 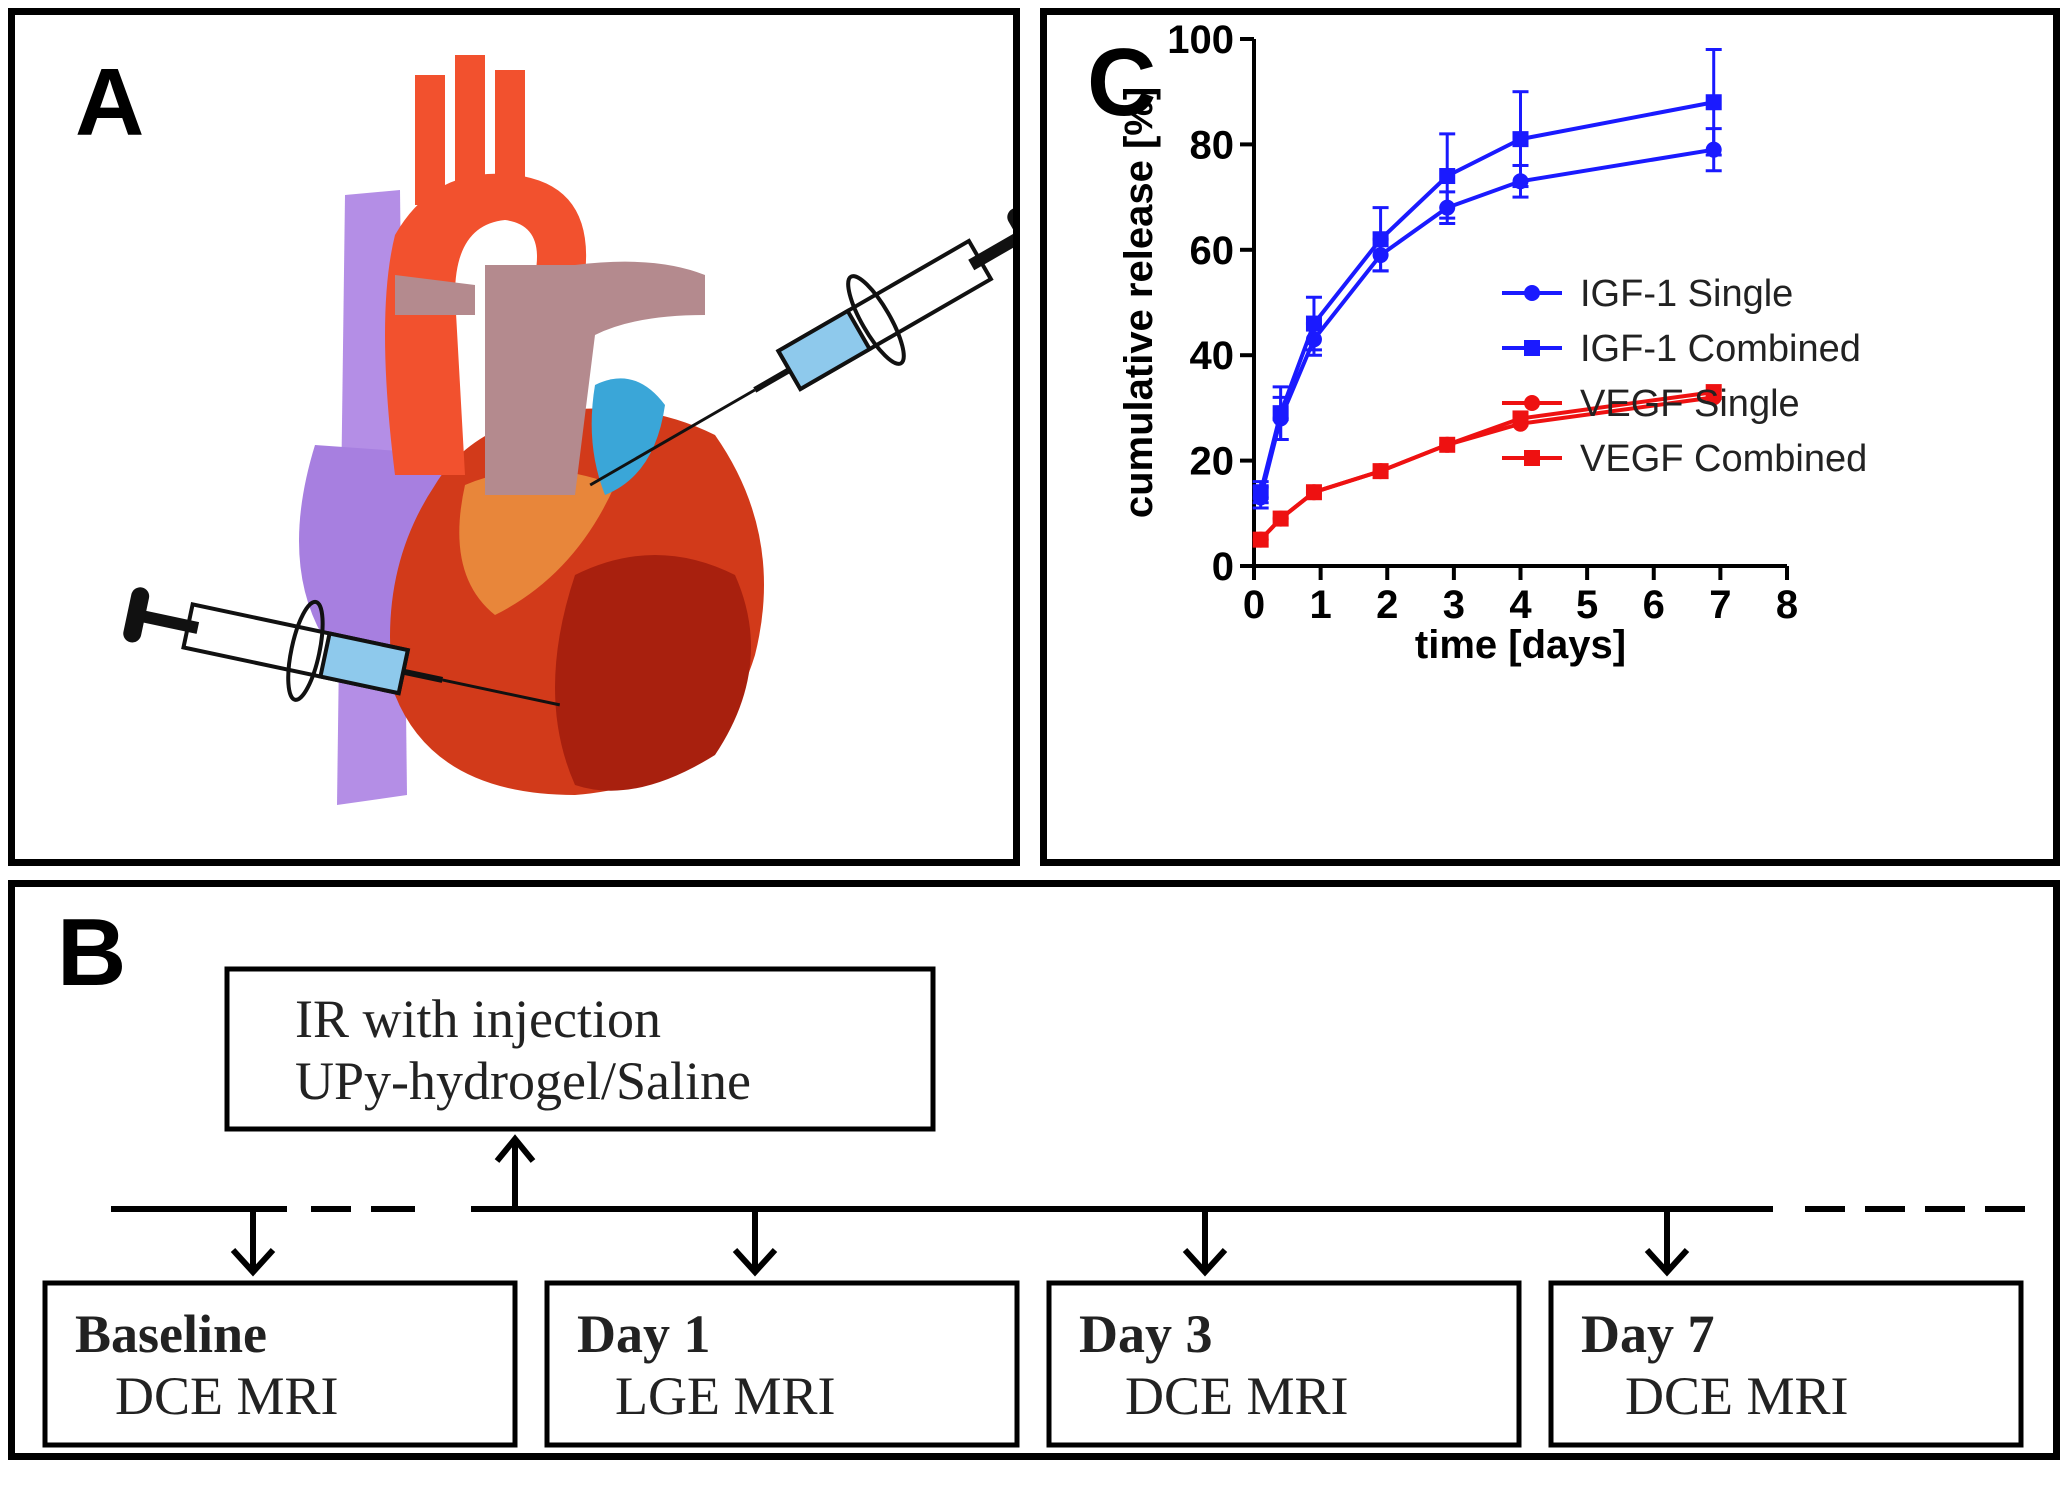 What do you see at coordinates (280, 1364) in the screenshot?
I see `step-box-baseline` at bounding box center [280, 1364].